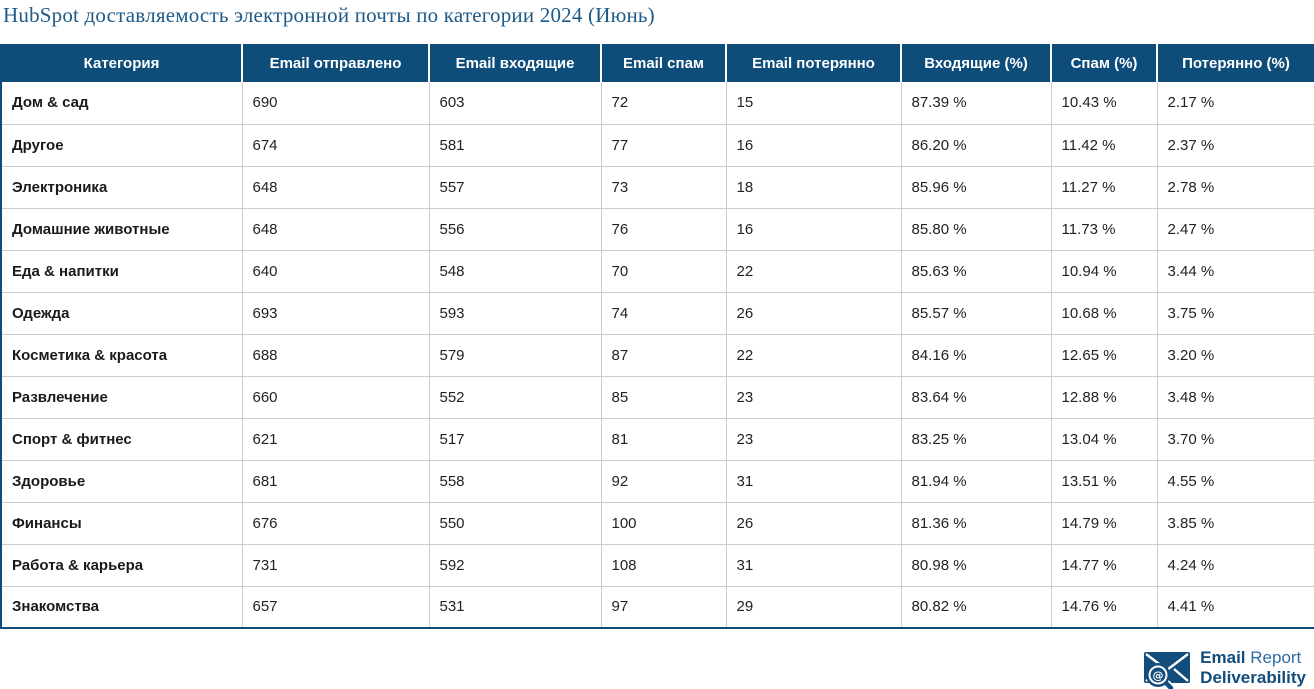 This screenshot has width=1314, height=689. What do you see at coordinates (122, 103) in the screenshot?
I see `category-cell: Дом & сад` at bounding box center [122, 103].